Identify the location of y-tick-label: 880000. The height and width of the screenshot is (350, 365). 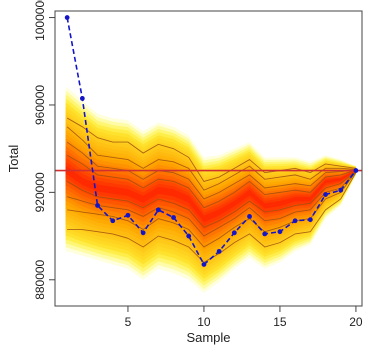
(40, 279).